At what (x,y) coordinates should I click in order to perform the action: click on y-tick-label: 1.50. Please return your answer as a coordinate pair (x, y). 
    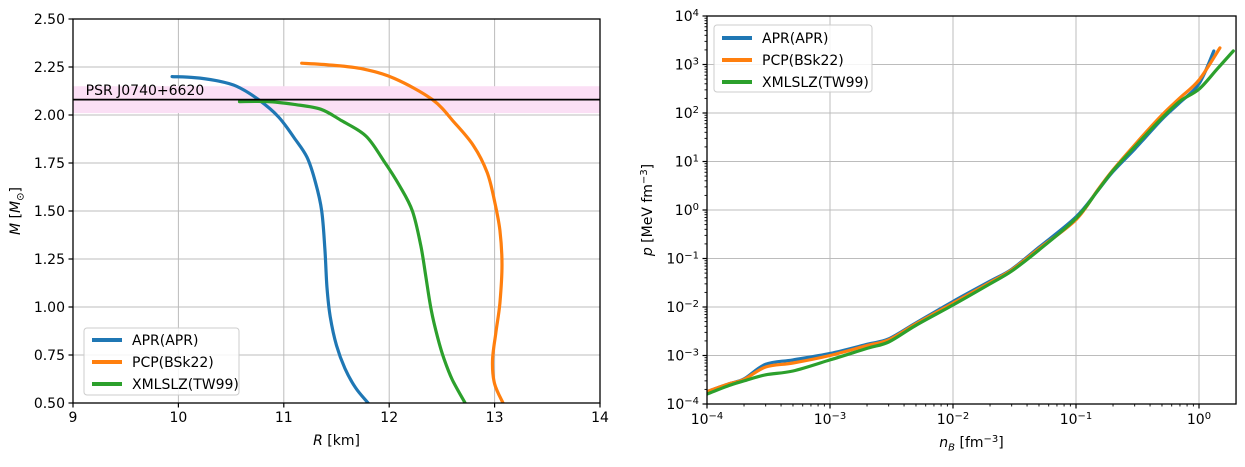
    Looking at the image, I should click on (49, 212).